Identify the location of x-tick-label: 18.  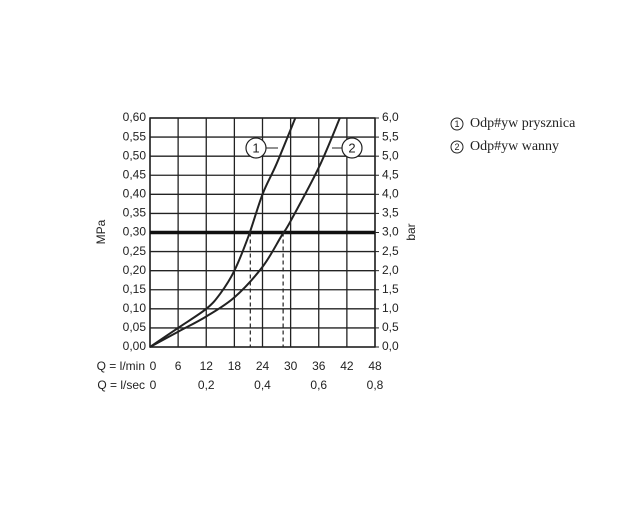
(235, 366).